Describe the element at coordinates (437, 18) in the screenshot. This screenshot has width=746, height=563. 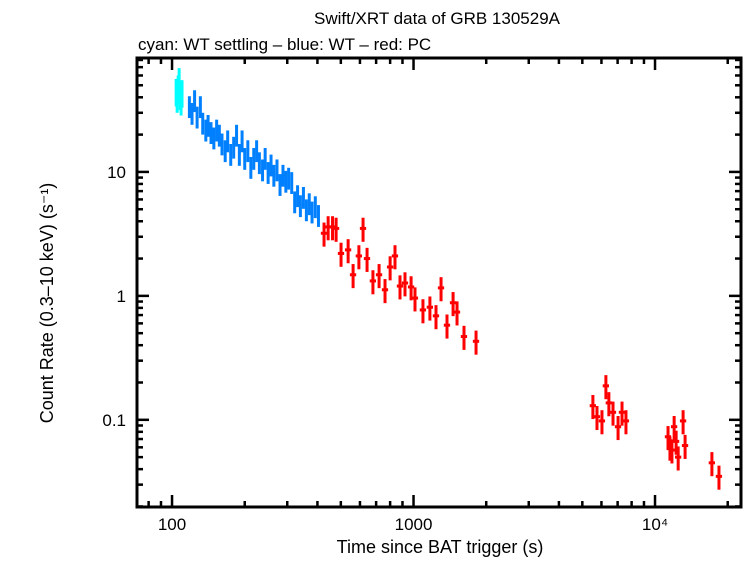
I see `chart-title: Swift/XRT data of GRB 130529A` at that location.